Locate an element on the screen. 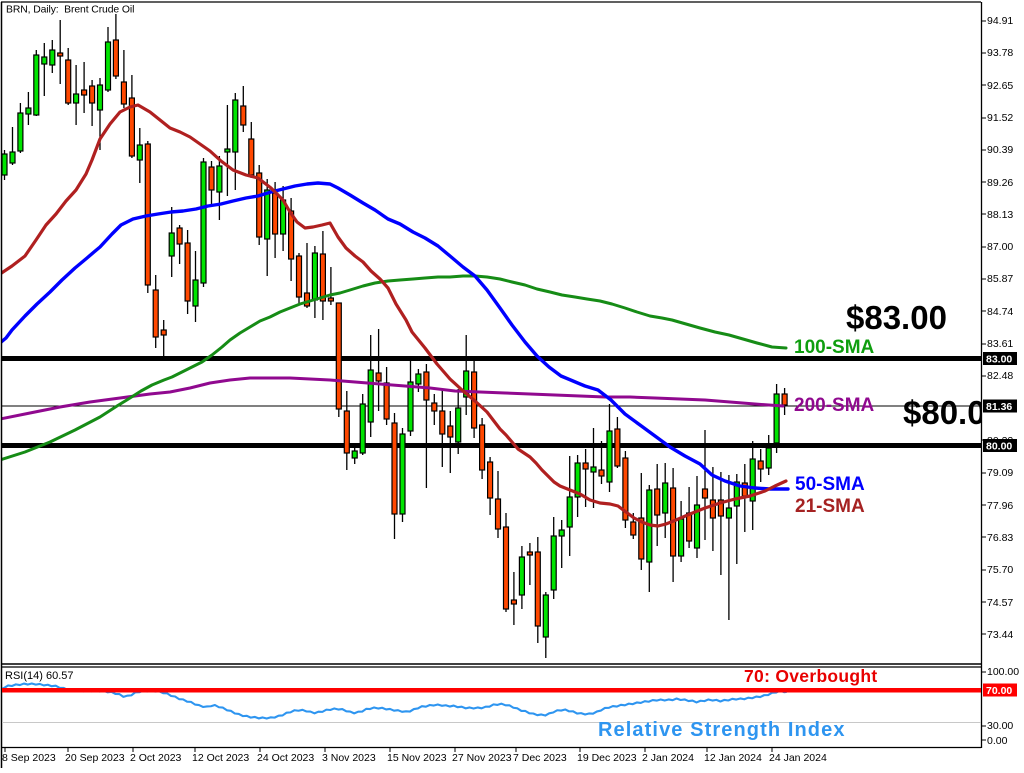 The height and width of the screenshot is (773, 1024). svg-text: 92.65 is located at coordinates (1000, 86).